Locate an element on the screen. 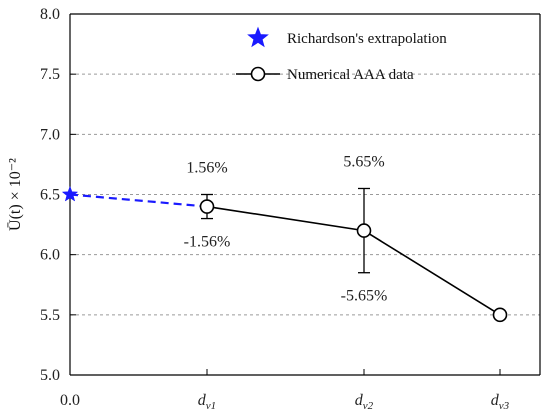  x-tick-subscript: v3 is located at coordinates (504, 406).